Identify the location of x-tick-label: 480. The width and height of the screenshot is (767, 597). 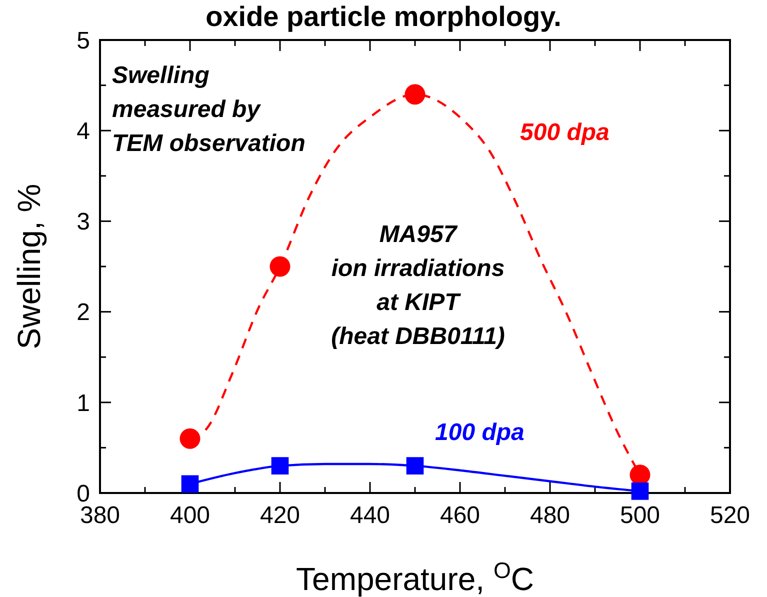
(550, 515).